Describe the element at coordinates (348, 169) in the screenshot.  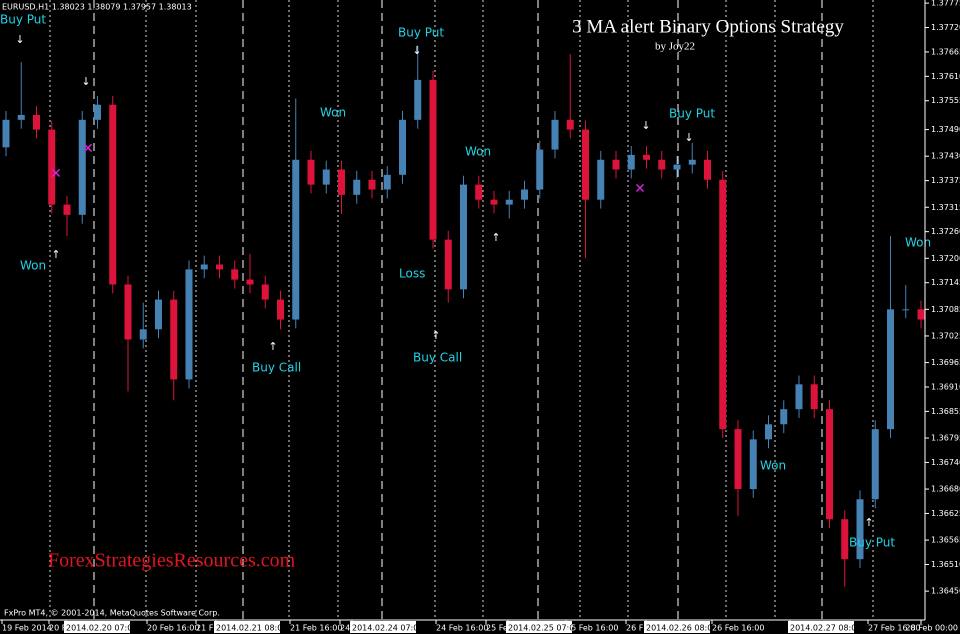
I see `exit-marks: ✕ ✕ ✕` at that location.